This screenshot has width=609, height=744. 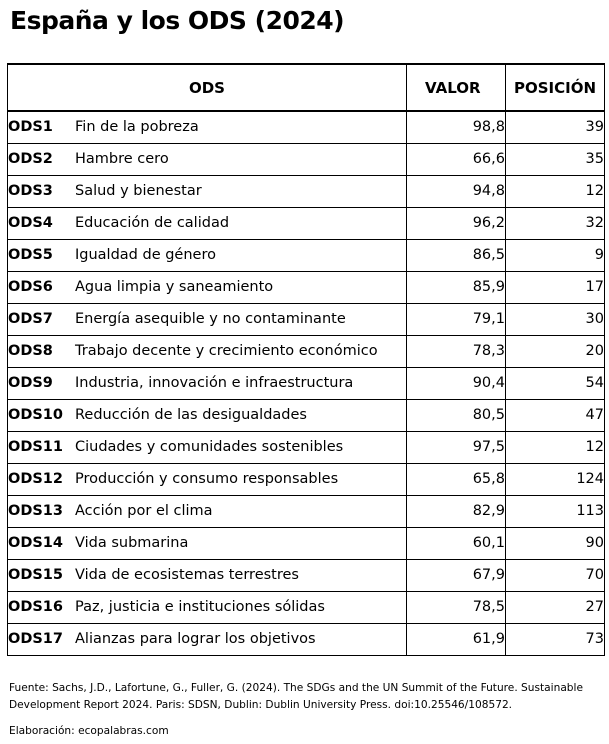 I want to click on ods-cell: ODS10 Reducción de las desigualdades, so click(x=207, y=415).